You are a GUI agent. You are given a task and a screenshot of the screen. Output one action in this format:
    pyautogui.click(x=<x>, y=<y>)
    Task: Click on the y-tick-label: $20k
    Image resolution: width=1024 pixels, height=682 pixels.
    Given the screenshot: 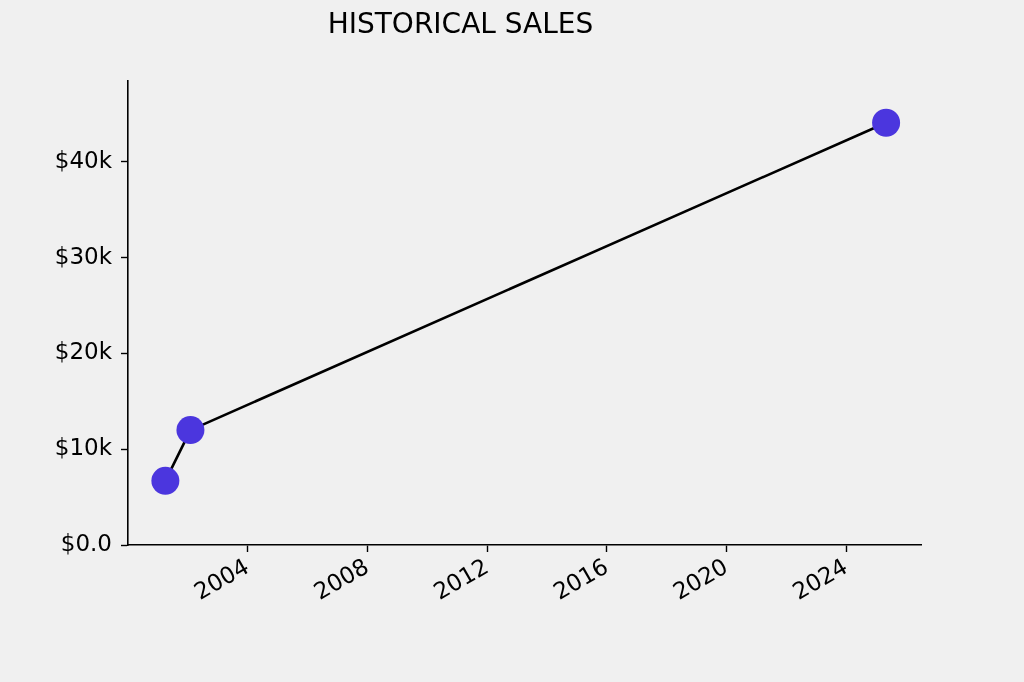 What is the action you would take?
    pyautogui.click(x=83, y=351)
    